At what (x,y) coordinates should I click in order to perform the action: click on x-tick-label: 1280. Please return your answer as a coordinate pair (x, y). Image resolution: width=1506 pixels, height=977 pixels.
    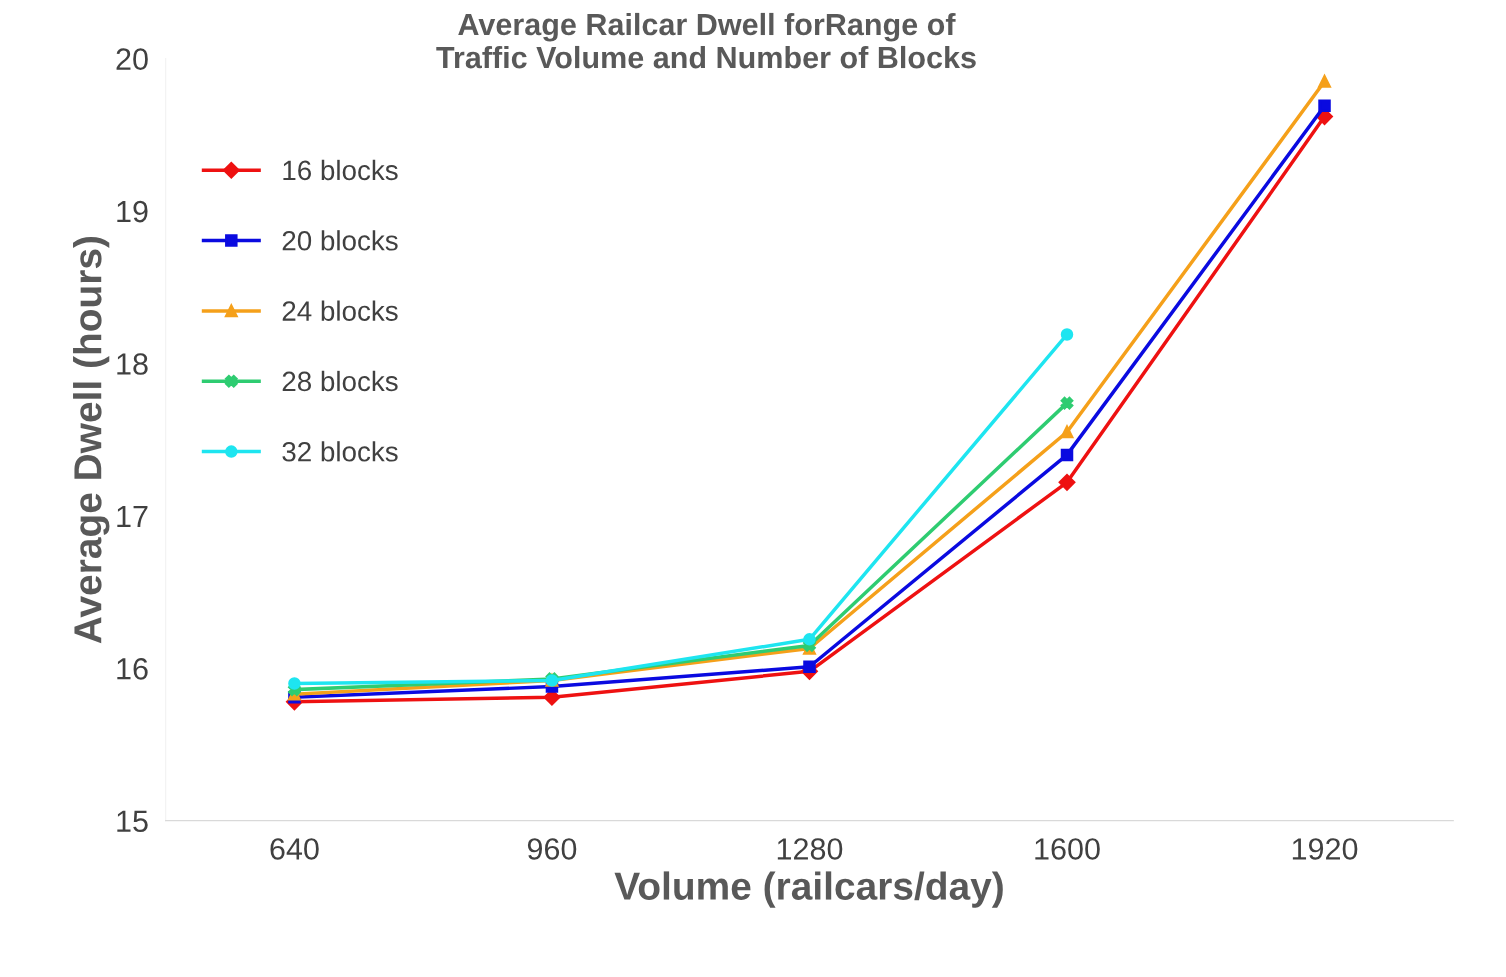
    Looking at the image, I should click on (810, 849).